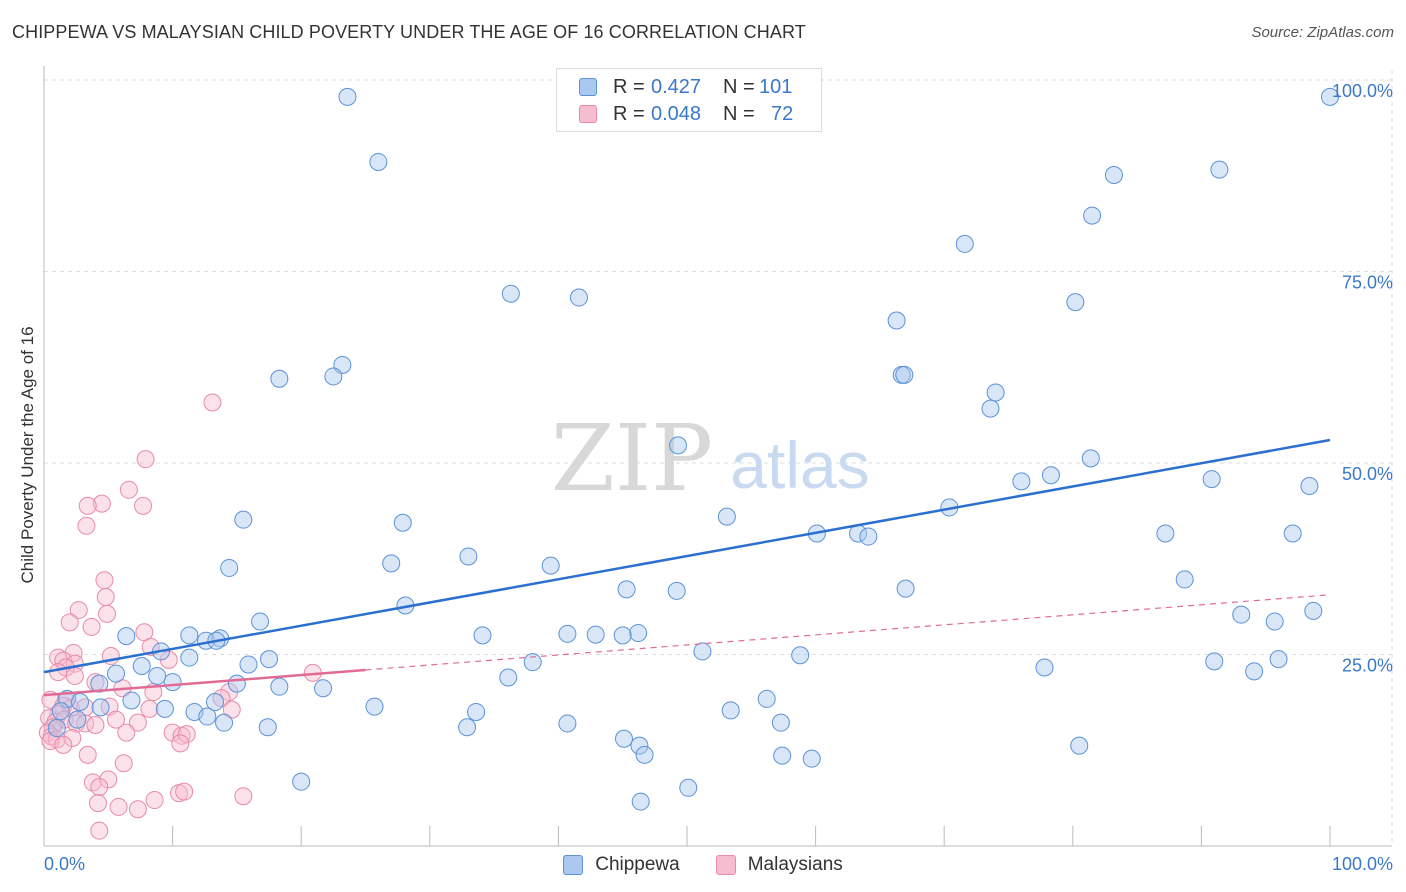 Image resolution: width=1406 pixels, height=892 pixels. What do you see at coordinates (676, 86) in the screenshot?
I see `legend-r-value: 0.427` at bounding box center [676, 86].